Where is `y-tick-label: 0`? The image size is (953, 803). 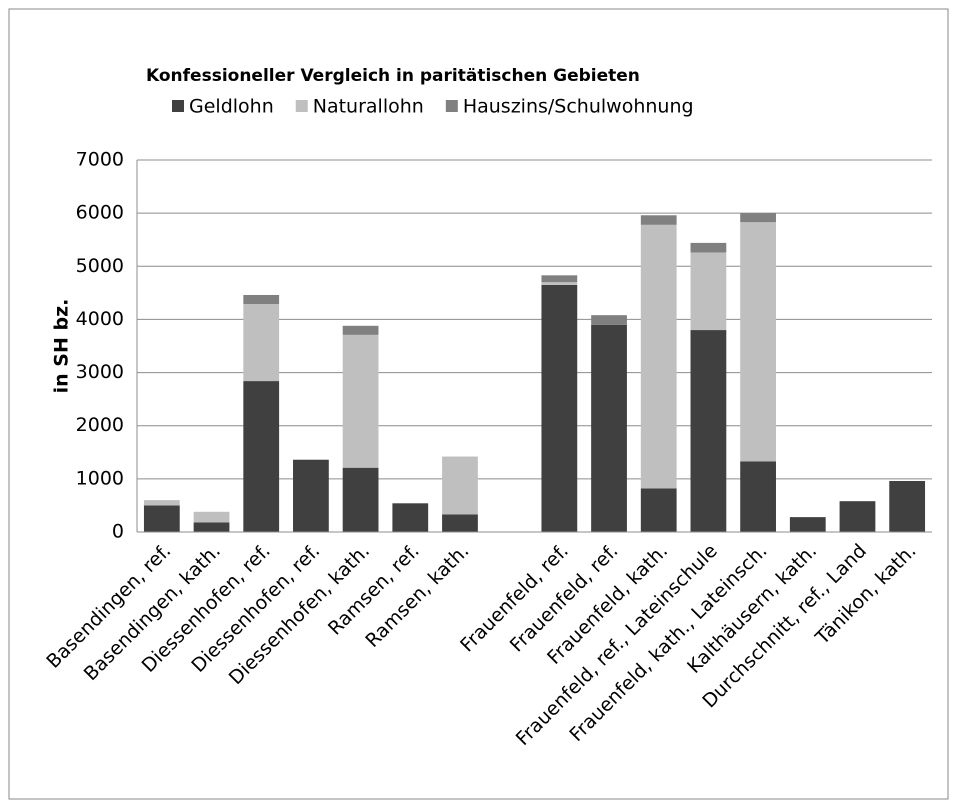
y-tick-label: 0 is located at coordinates (118, 532).